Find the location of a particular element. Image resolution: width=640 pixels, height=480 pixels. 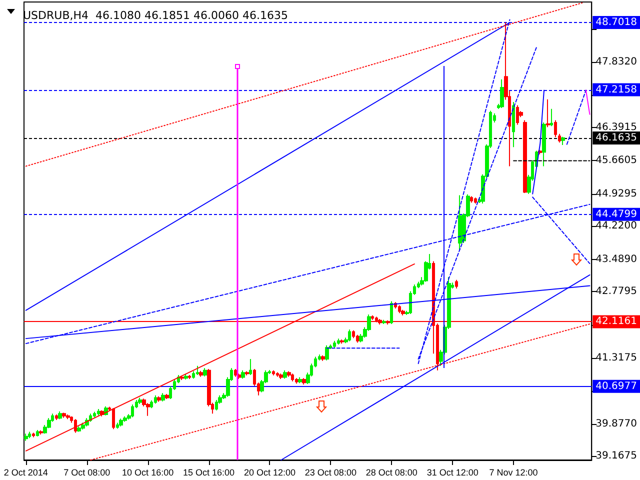

y-tick-label: 45.6605 is located at coordinates (617, 160).